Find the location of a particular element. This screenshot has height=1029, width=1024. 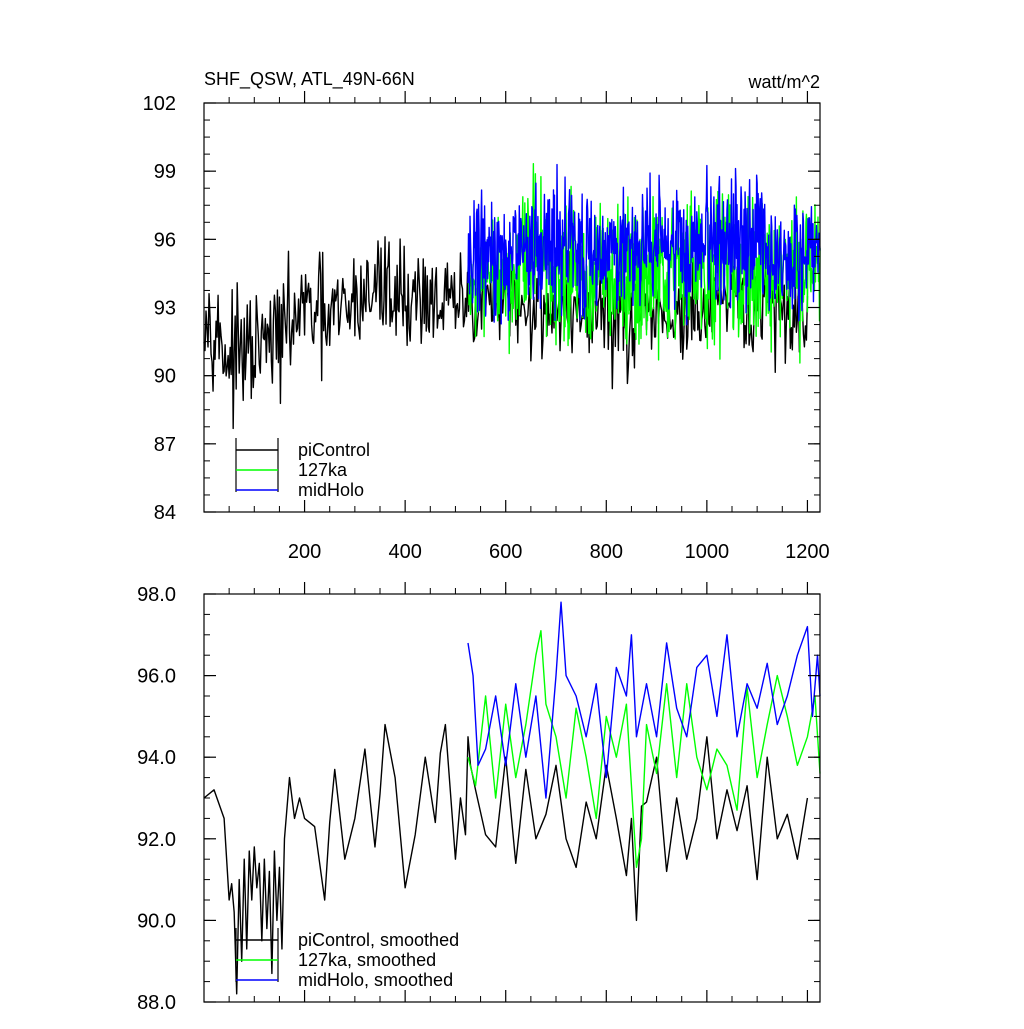

y-tick-label: 84 is located at coordinates (165, 513).